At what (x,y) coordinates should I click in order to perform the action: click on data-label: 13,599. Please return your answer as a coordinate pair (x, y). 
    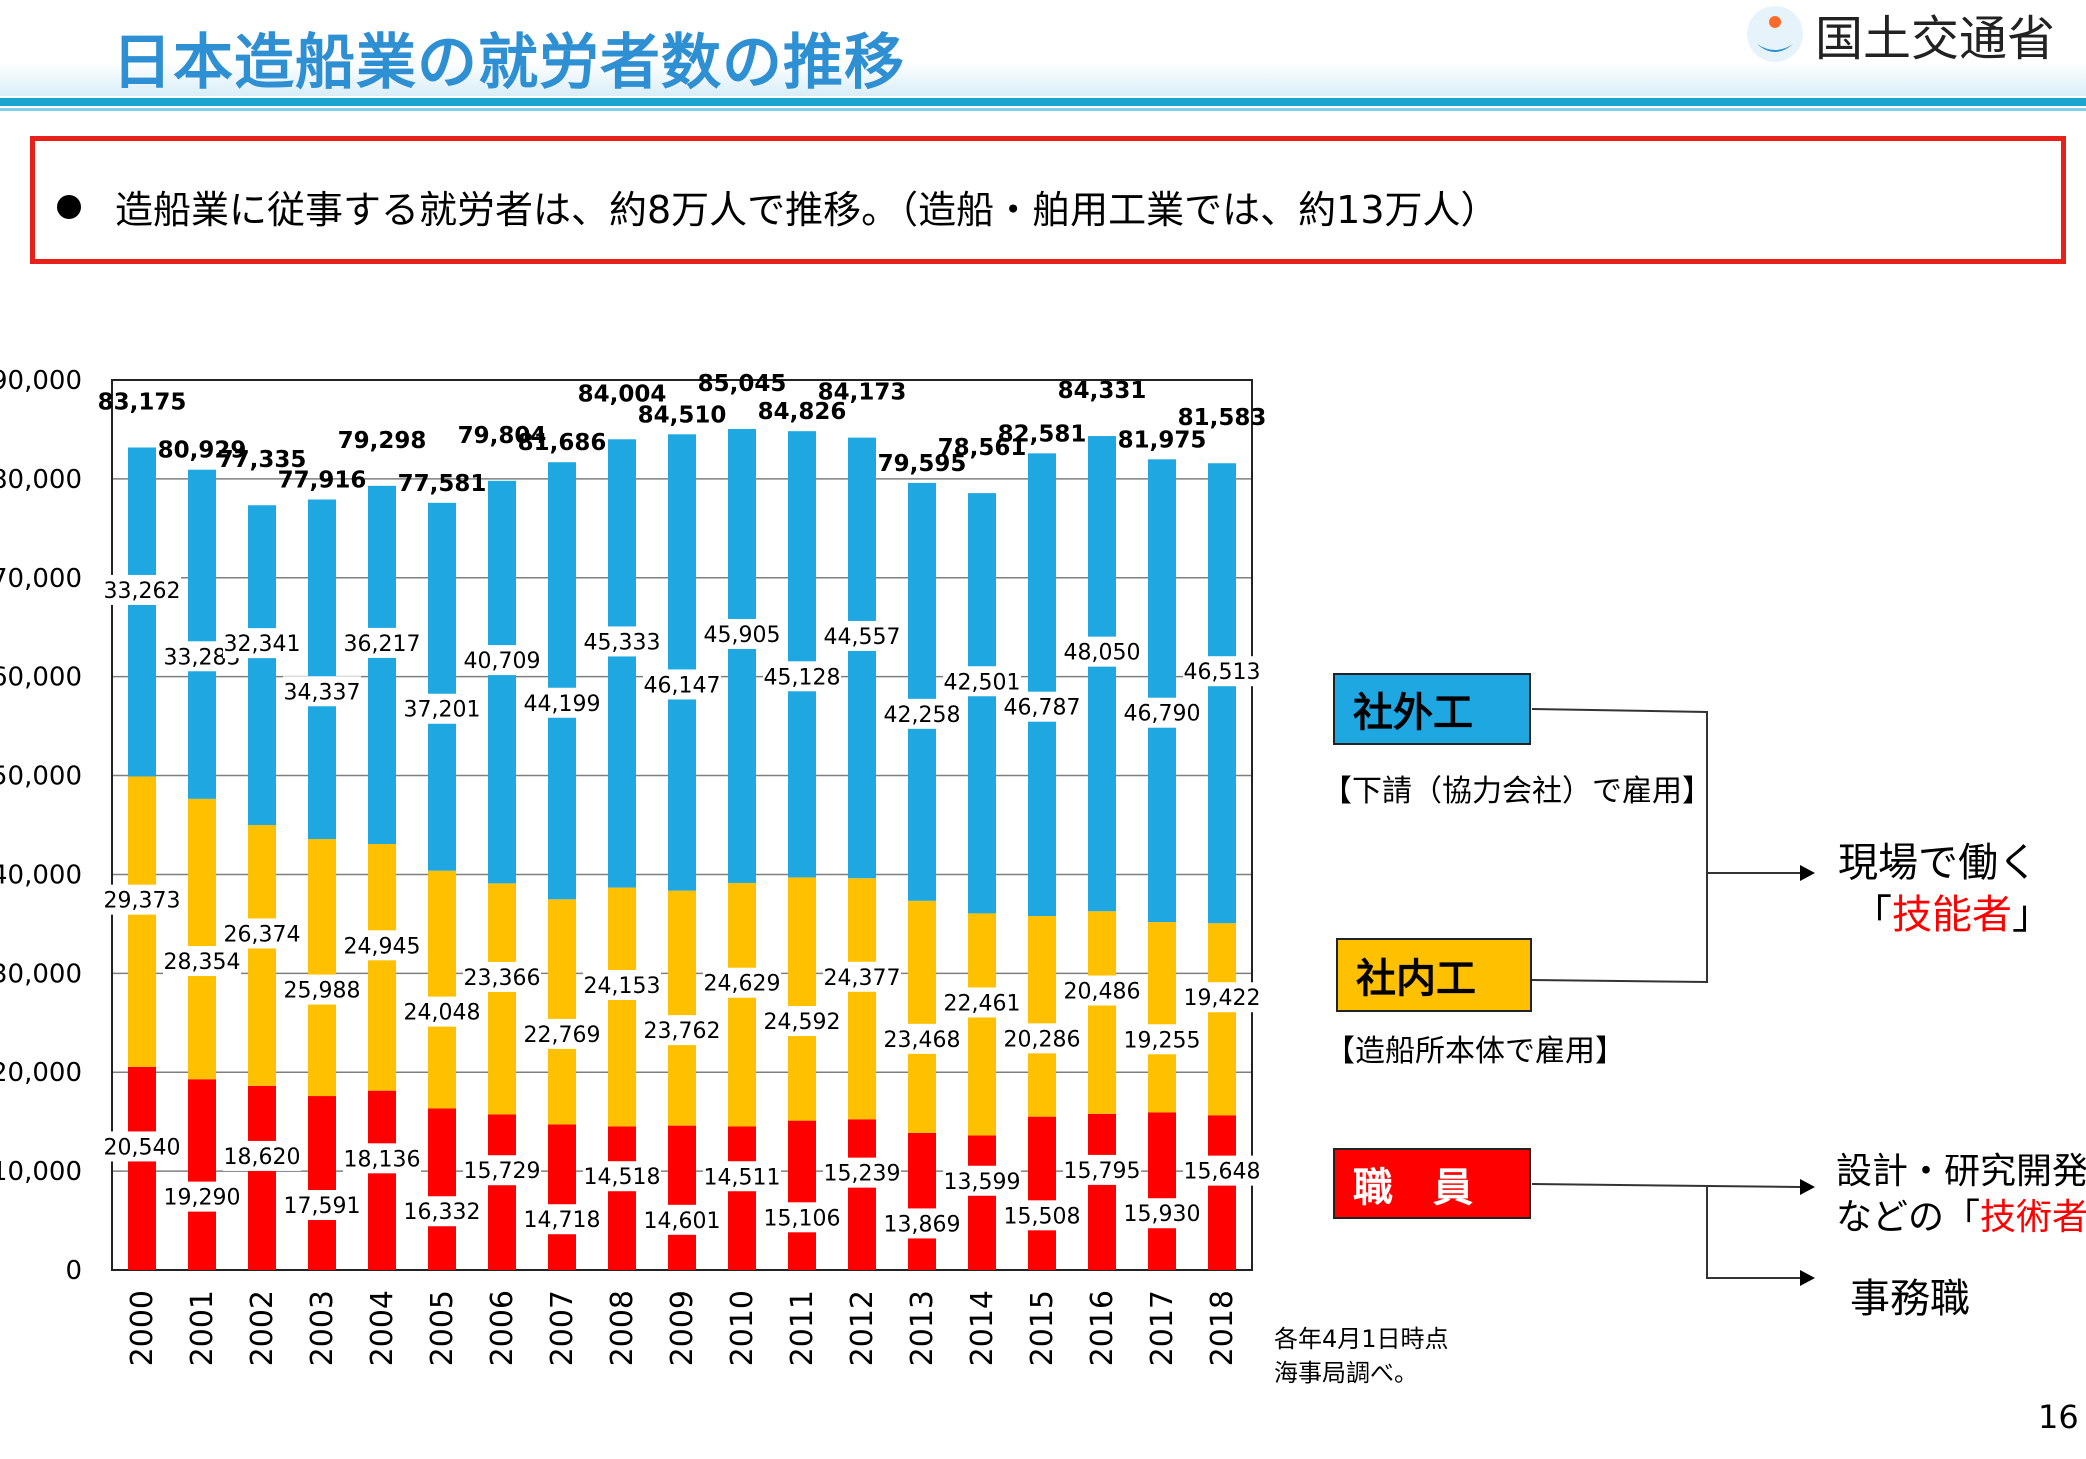
    Looking at the image, I should click on (982, 1182).